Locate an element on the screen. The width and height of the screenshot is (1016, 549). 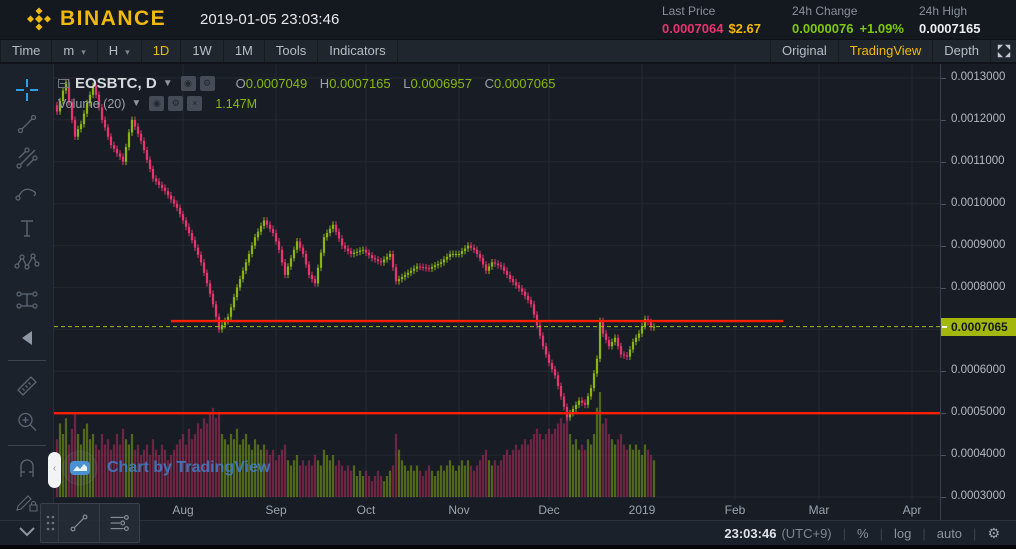
interval-1d-button: 1D is located at coordinates (162, 51).